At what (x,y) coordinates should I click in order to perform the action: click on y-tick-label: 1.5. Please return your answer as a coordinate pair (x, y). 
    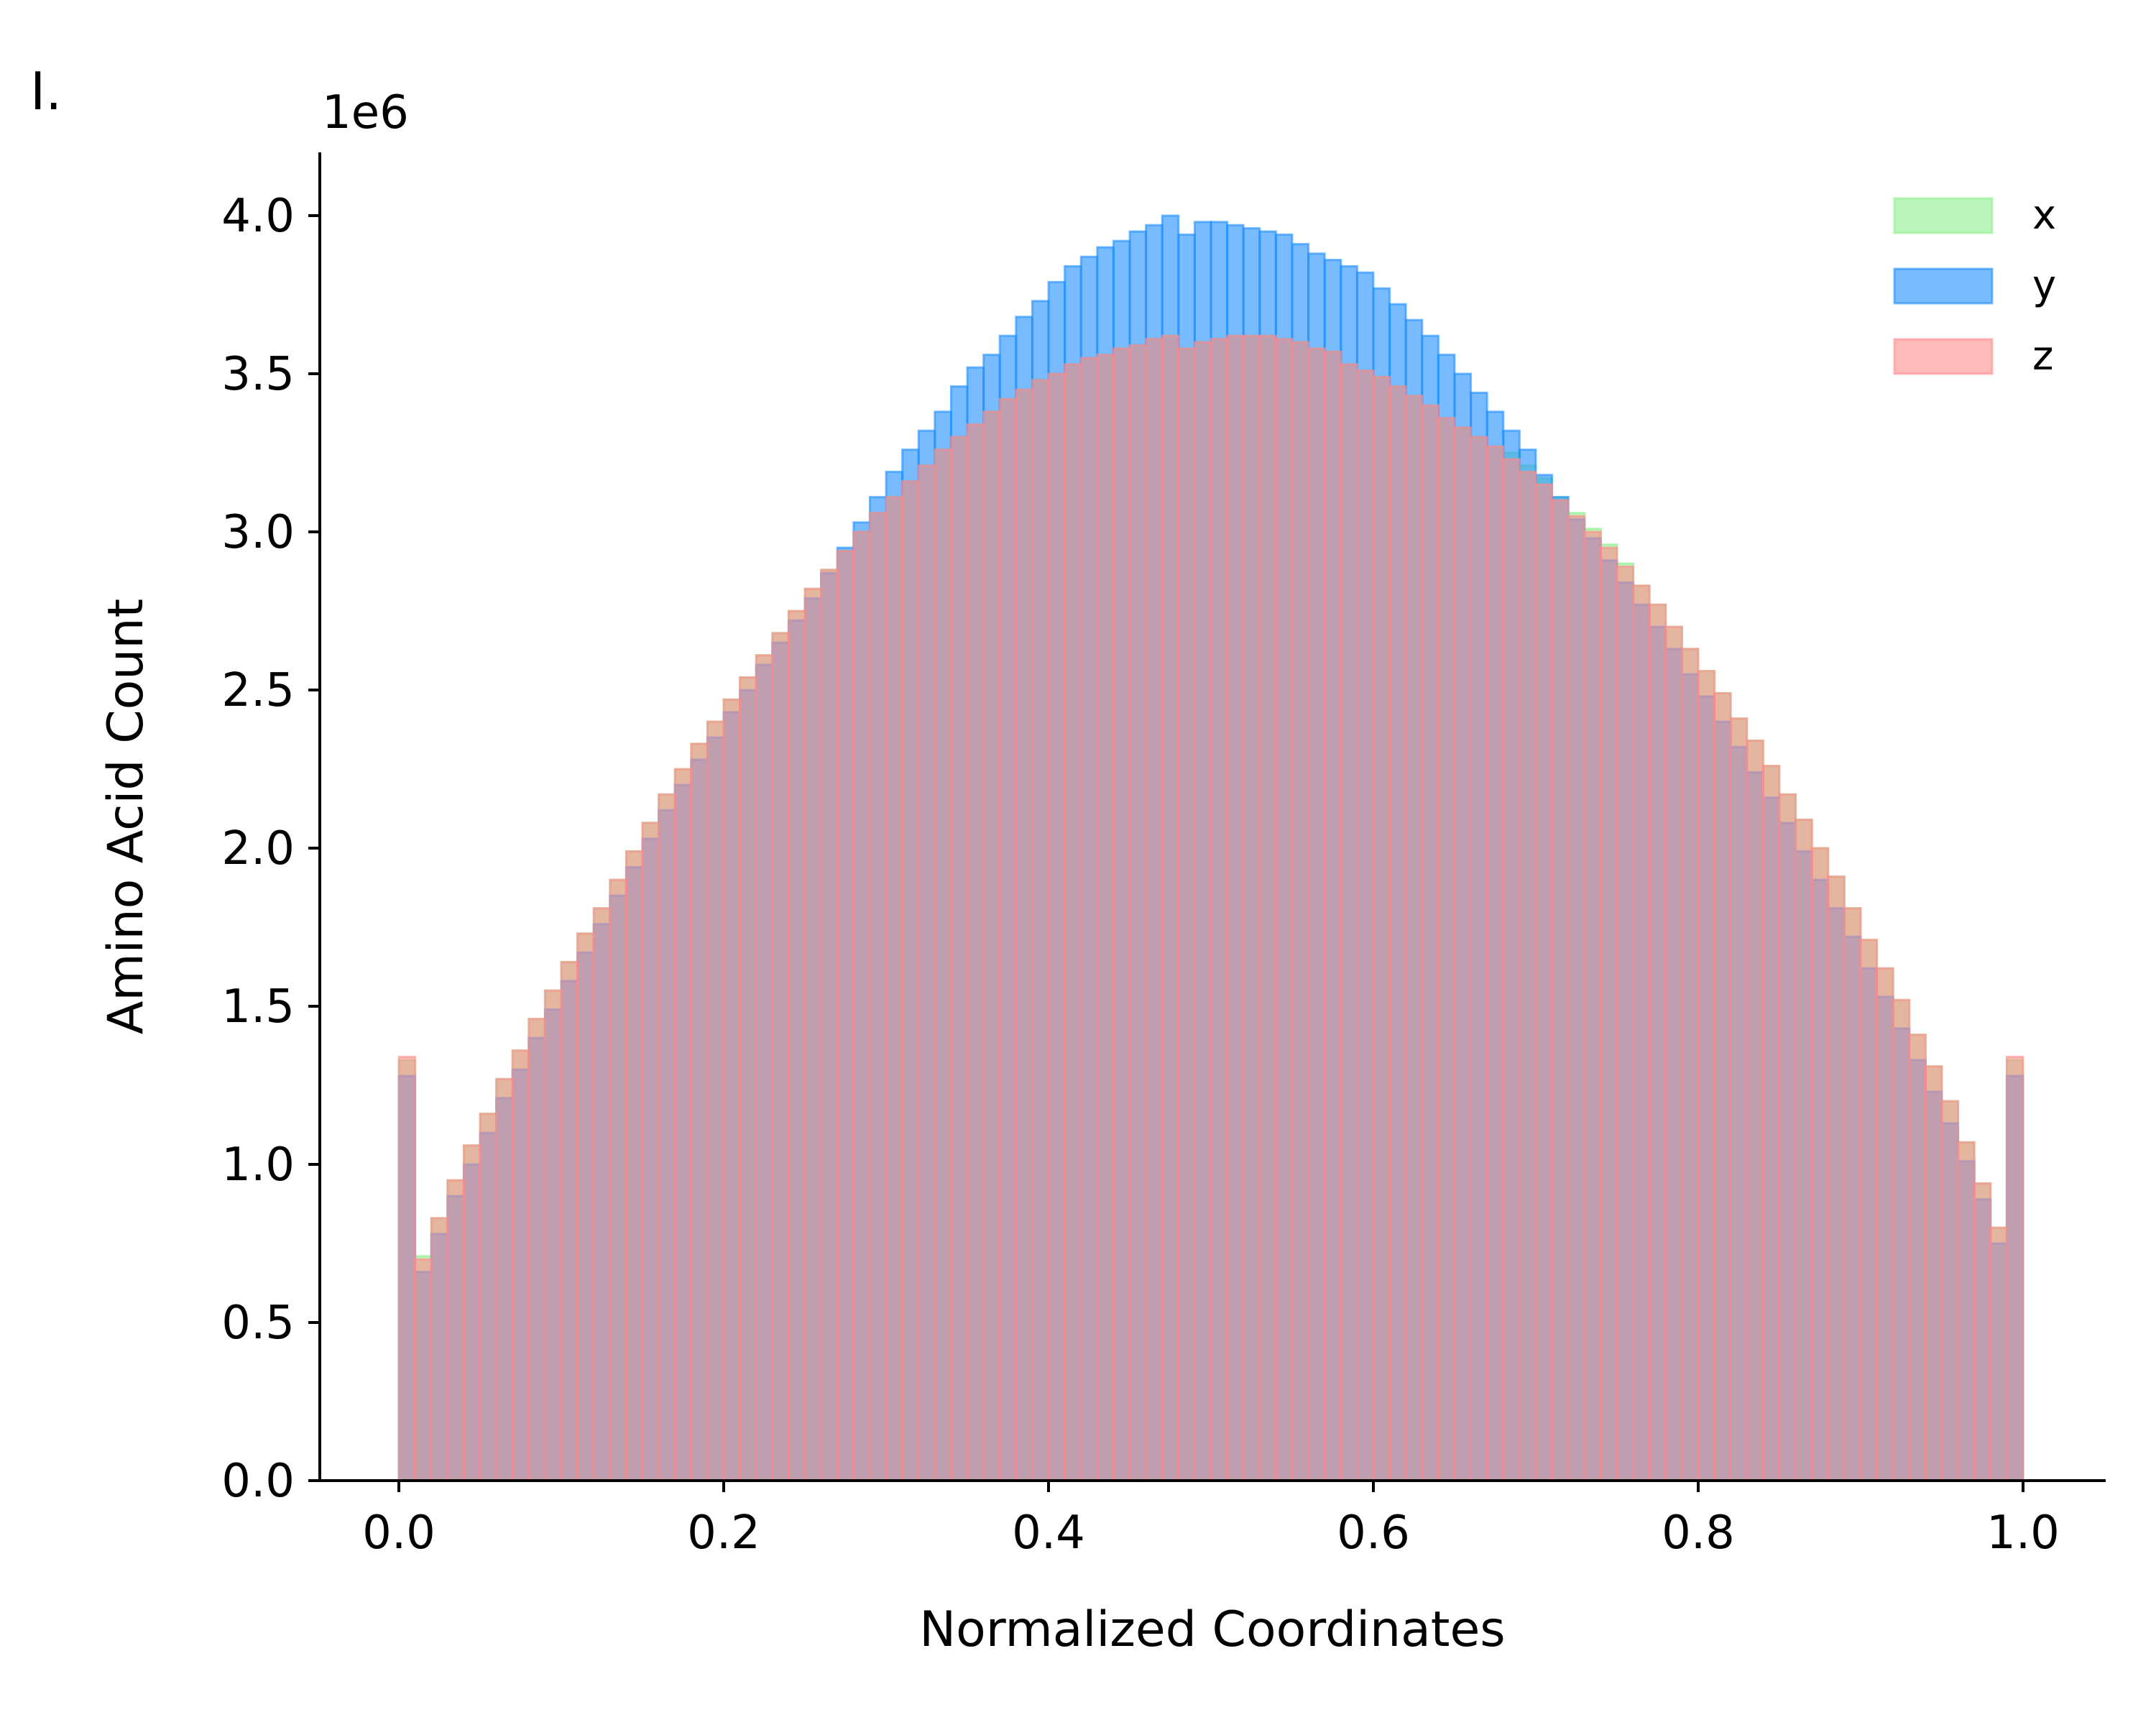
    Looking at the image, I should click on (258, 1007).